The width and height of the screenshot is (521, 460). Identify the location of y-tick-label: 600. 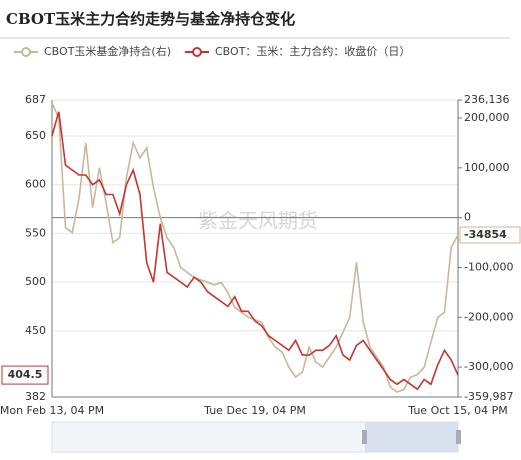
(35, 184).